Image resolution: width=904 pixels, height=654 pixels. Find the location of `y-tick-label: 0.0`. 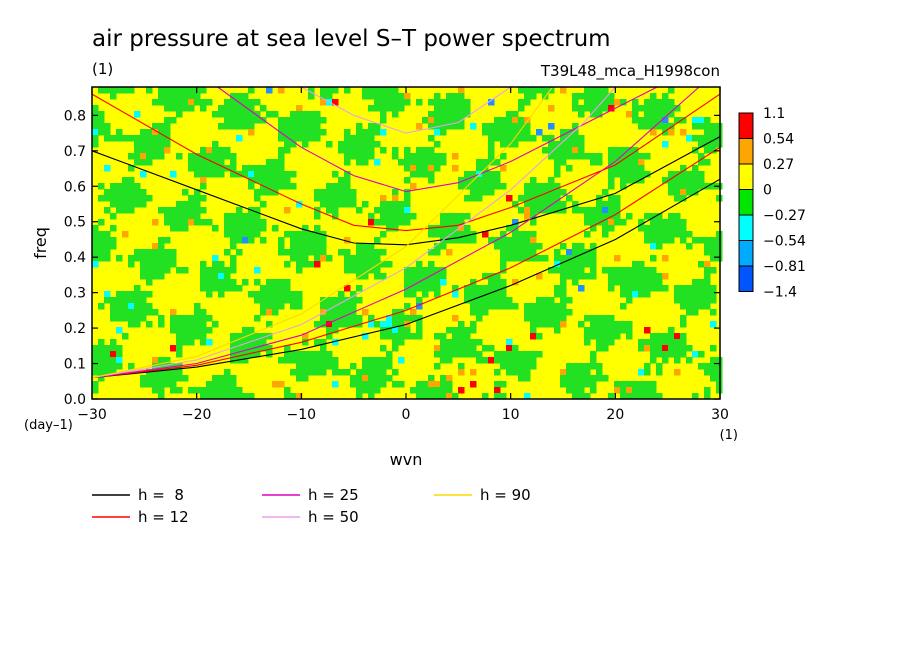

y-tick-label: 0.0 is located at coordinates (75, 400).